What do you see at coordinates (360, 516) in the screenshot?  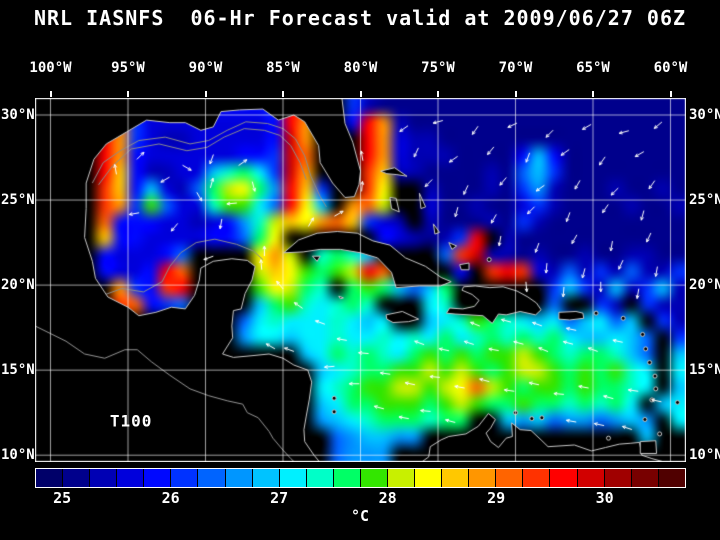 I see `colorbar-unit-label: °C` at bounding box center [360, 516].